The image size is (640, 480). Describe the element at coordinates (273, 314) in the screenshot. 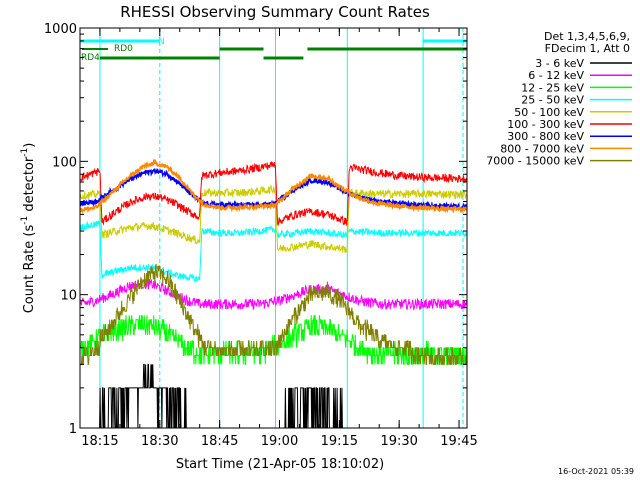

I see `series-line-7000-15000kev` at that location.